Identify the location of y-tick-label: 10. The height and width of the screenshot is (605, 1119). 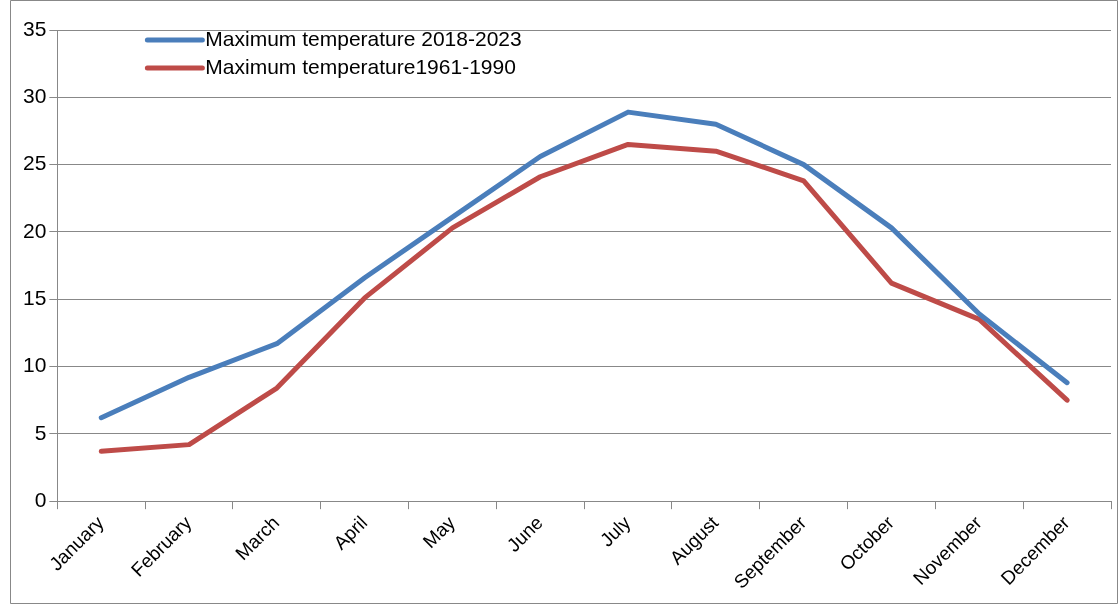
(35, 365).